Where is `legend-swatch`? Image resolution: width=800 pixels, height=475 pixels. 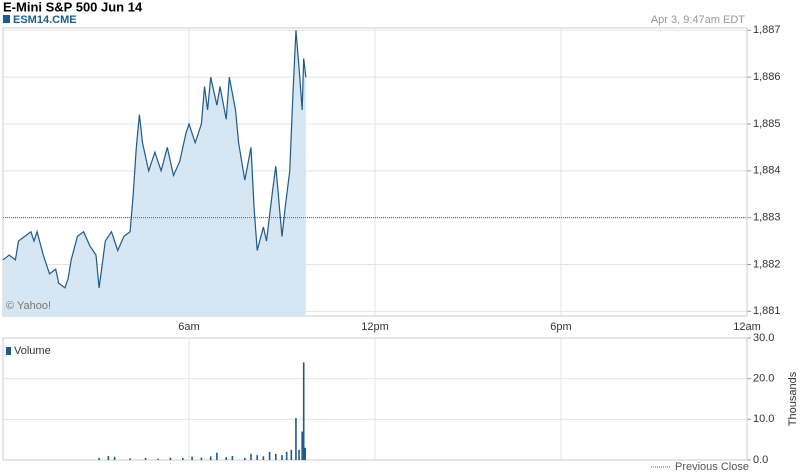 legend-swatch is located at coordinates (8, 351).